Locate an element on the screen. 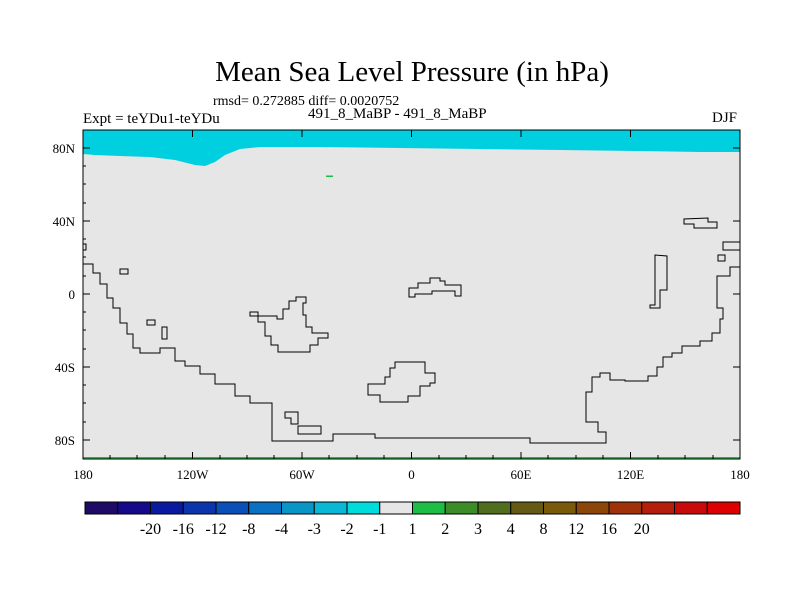 The image size is (800, 600). coastline-arabia is located at coordinates (435, 287).